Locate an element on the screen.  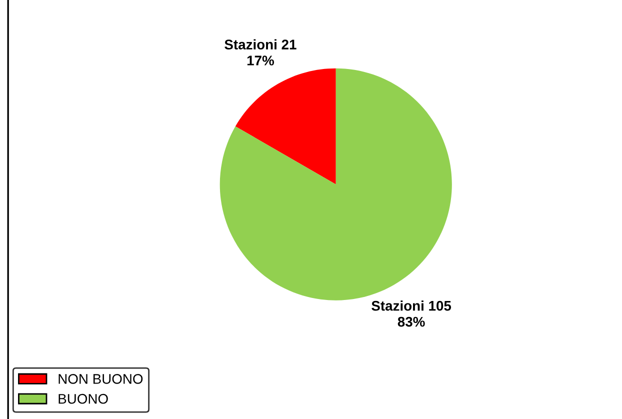
data-label: Stazioni 21 17% is located at coordinates (260, 52).